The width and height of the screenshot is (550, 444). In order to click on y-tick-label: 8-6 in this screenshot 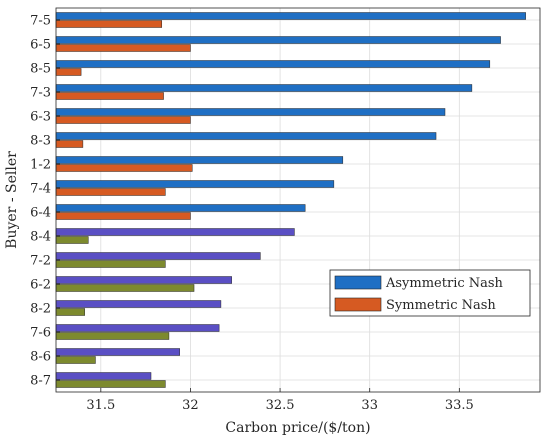, I will do `click(40, 357)`.